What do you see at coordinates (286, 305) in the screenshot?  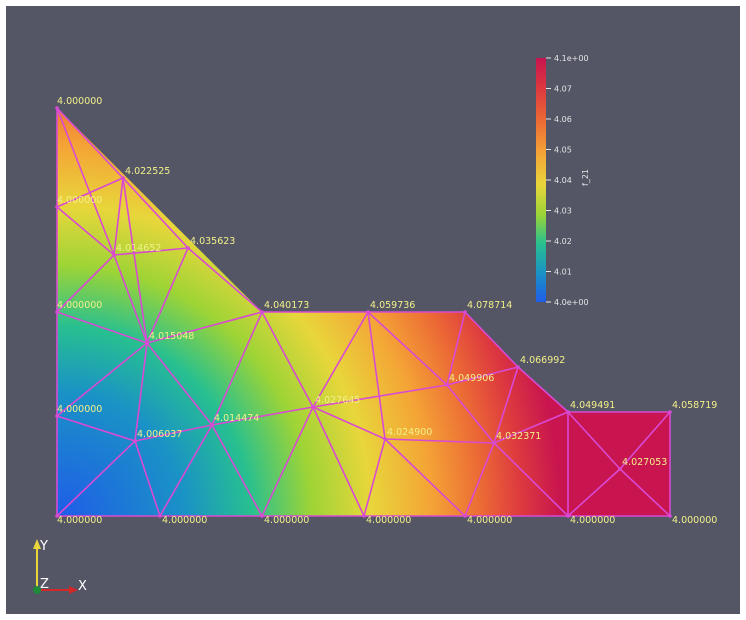 I see `node-value-label: 4.040173` at bounding box center [286, 305].